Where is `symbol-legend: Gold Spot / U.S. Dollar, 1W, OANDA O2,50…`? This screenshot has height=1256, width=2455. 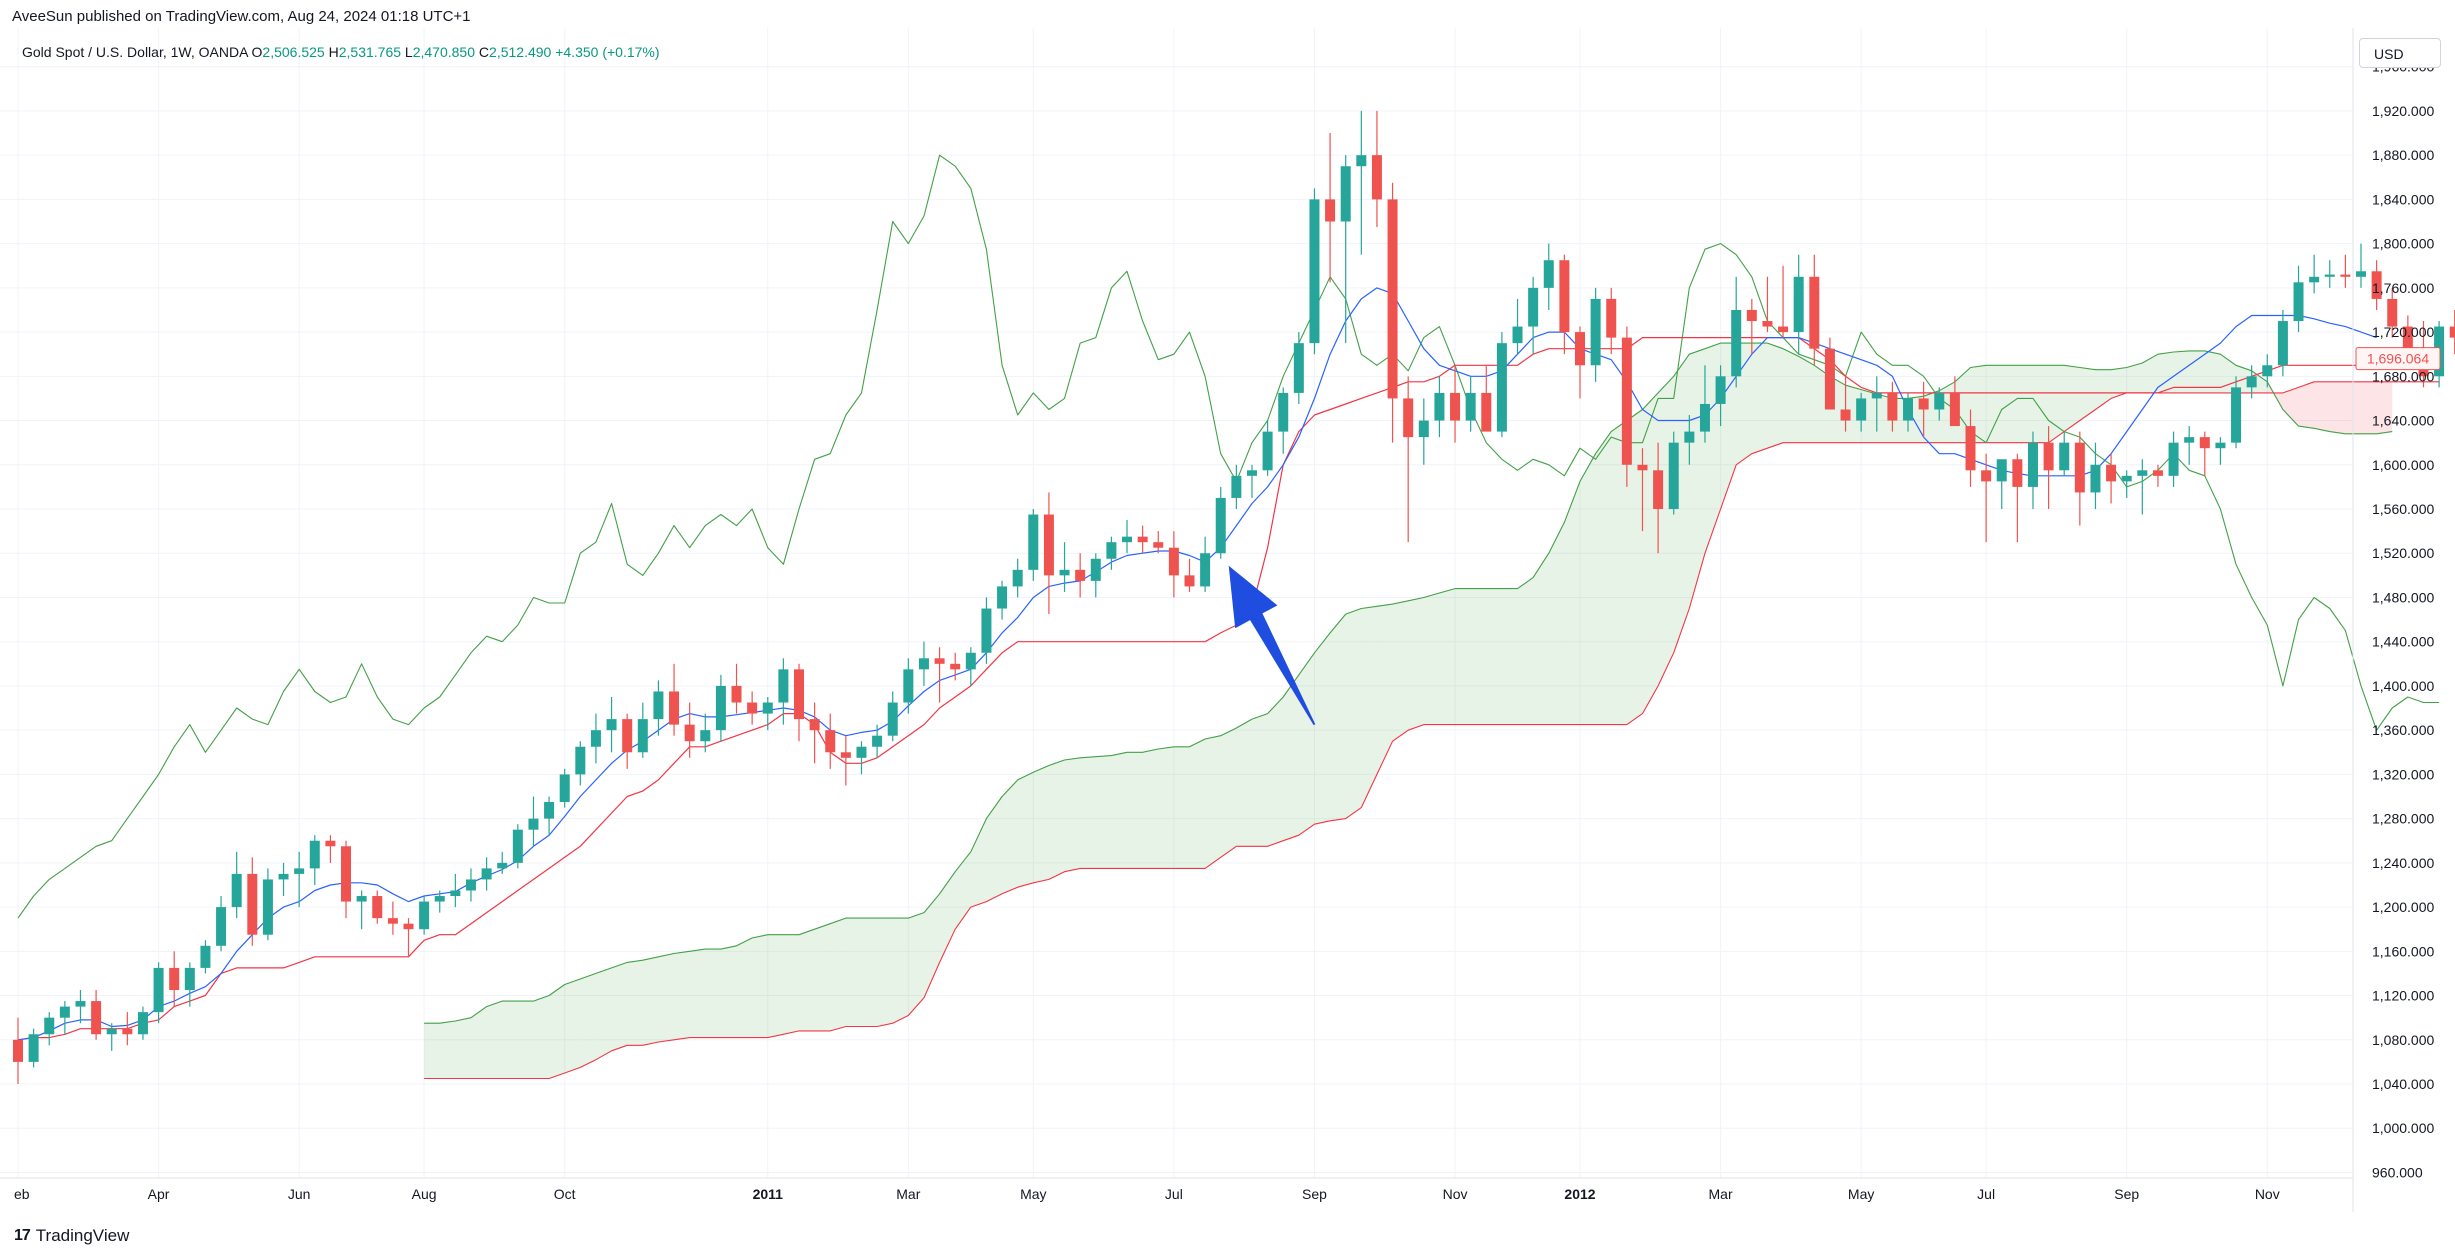 symbol-legend: Gold Spot / U.S. Dollar, 1W, OANDA O2,50… is located at coordinates (341, 52).